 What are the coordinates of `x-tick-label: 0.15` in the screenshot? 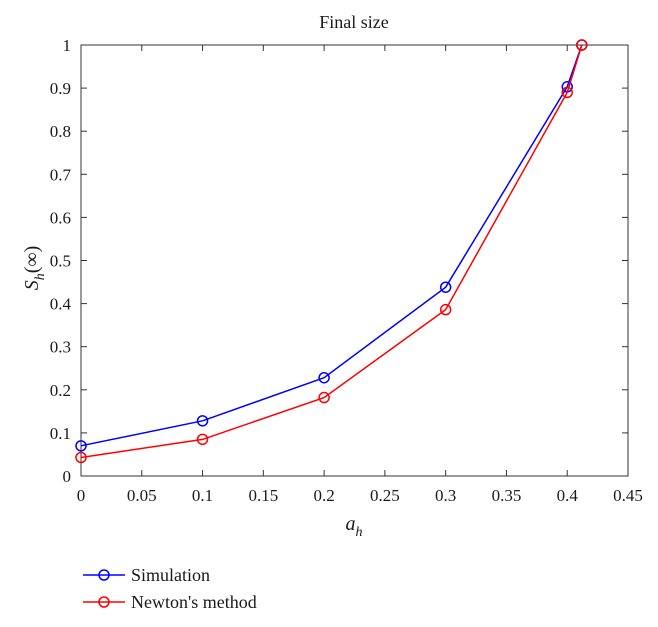 It's located at (263, 495).